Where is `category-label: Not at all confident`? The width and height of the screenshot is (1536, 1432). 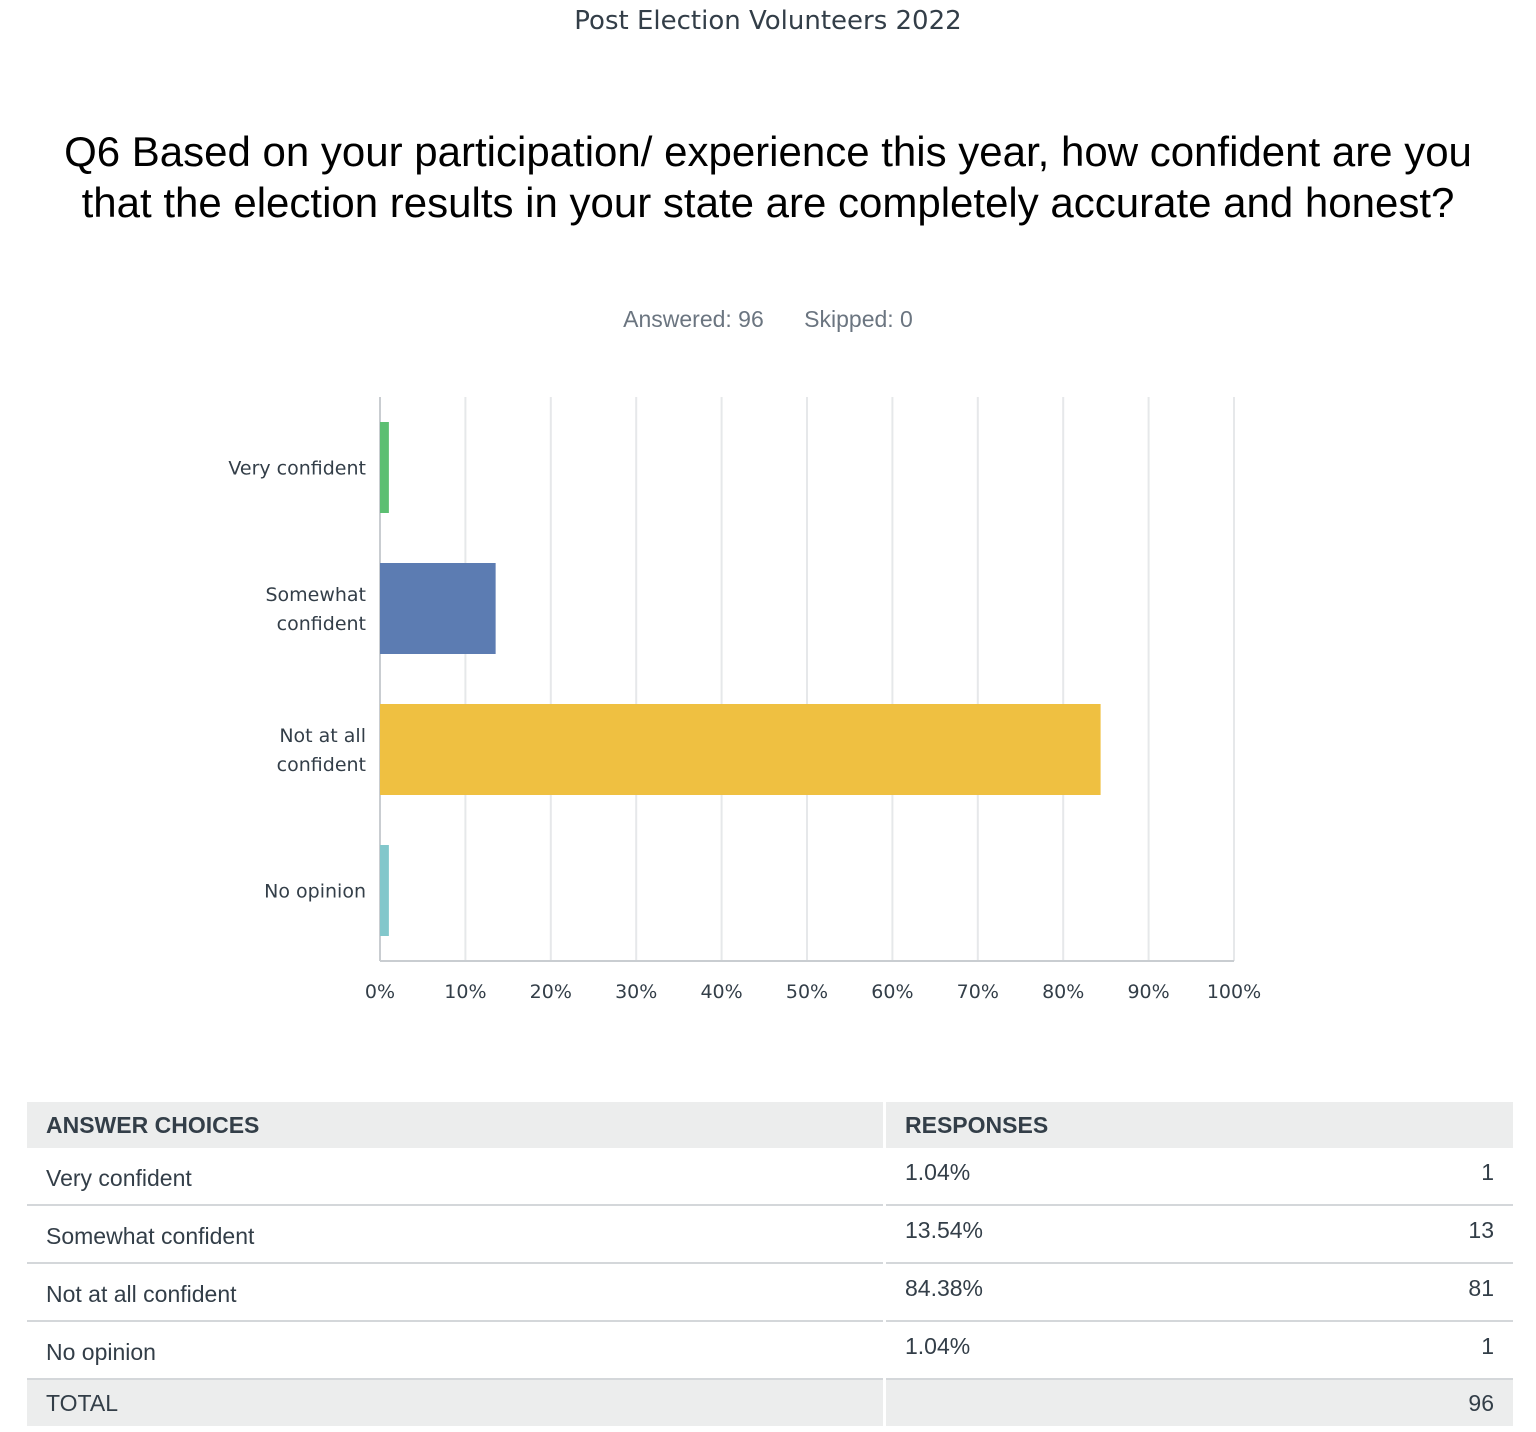 category-label: Not at all confident is located at coordinates (321, 750).